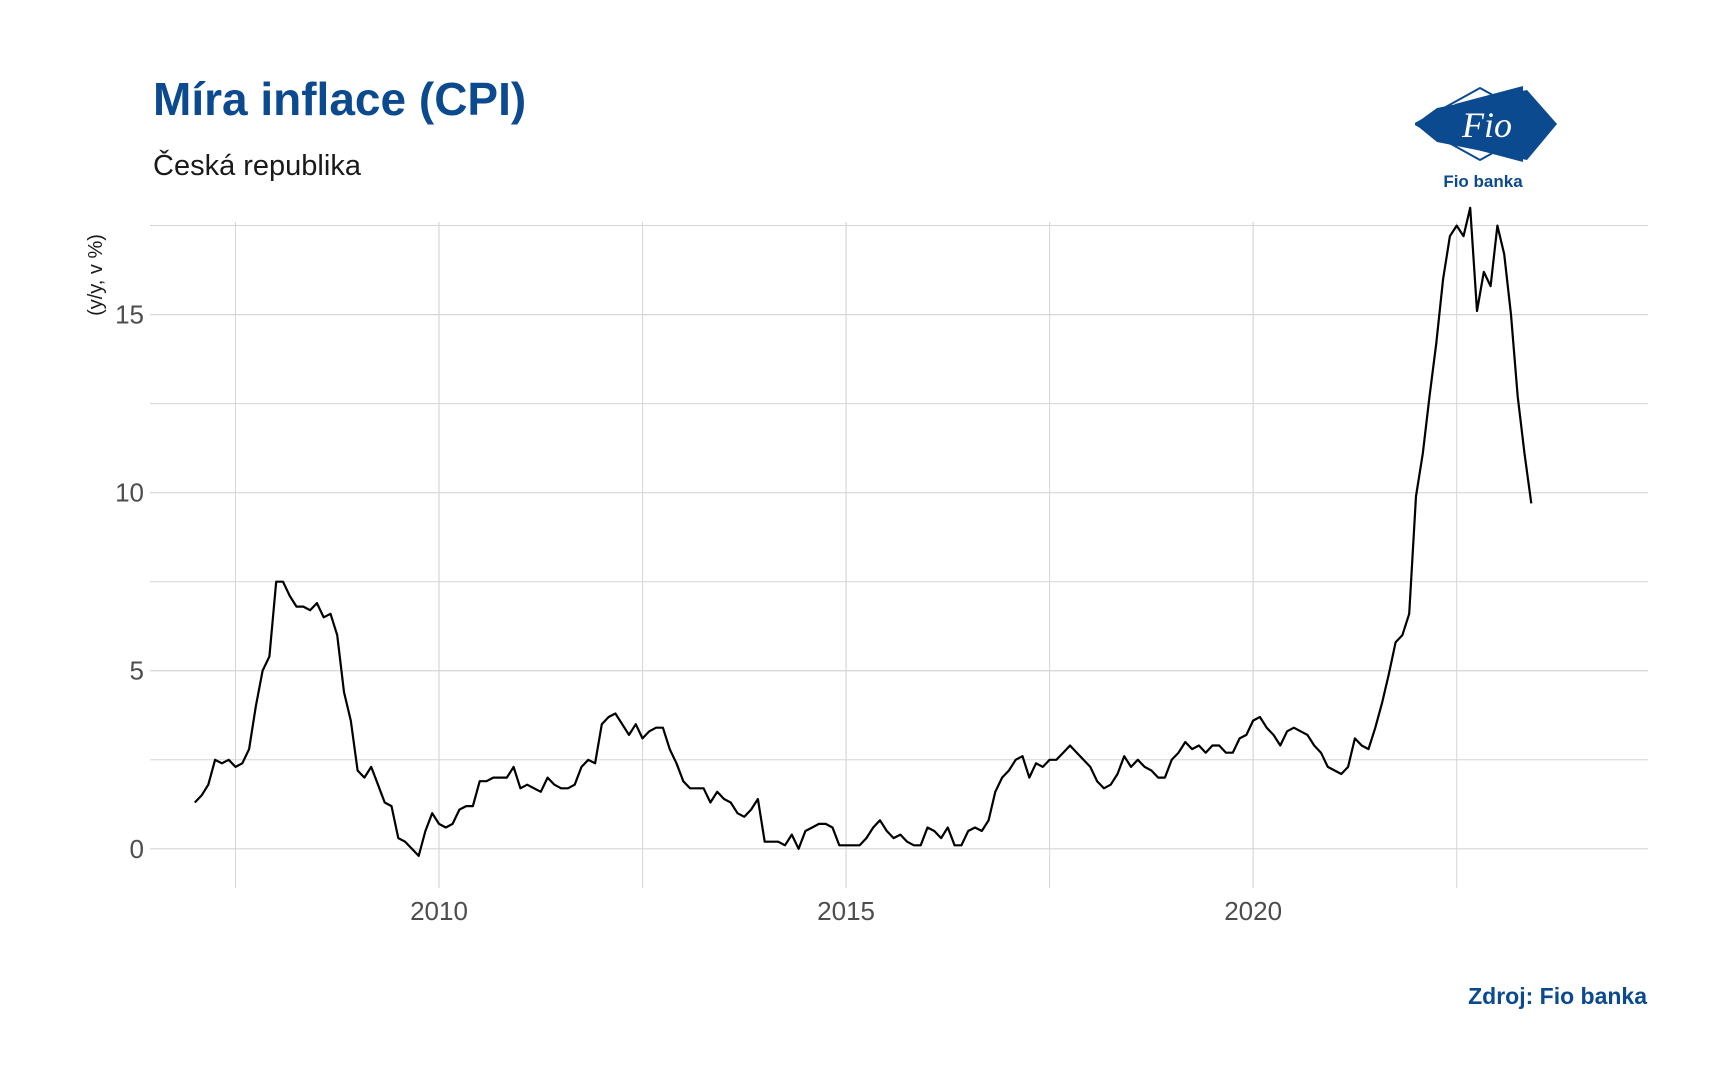 The width and height of the screenshot is (1714, 1078). Describe the element at coordinates (96, 275) in the screenshot. I see `y-axis-title: (y/y, v %)` at that location.